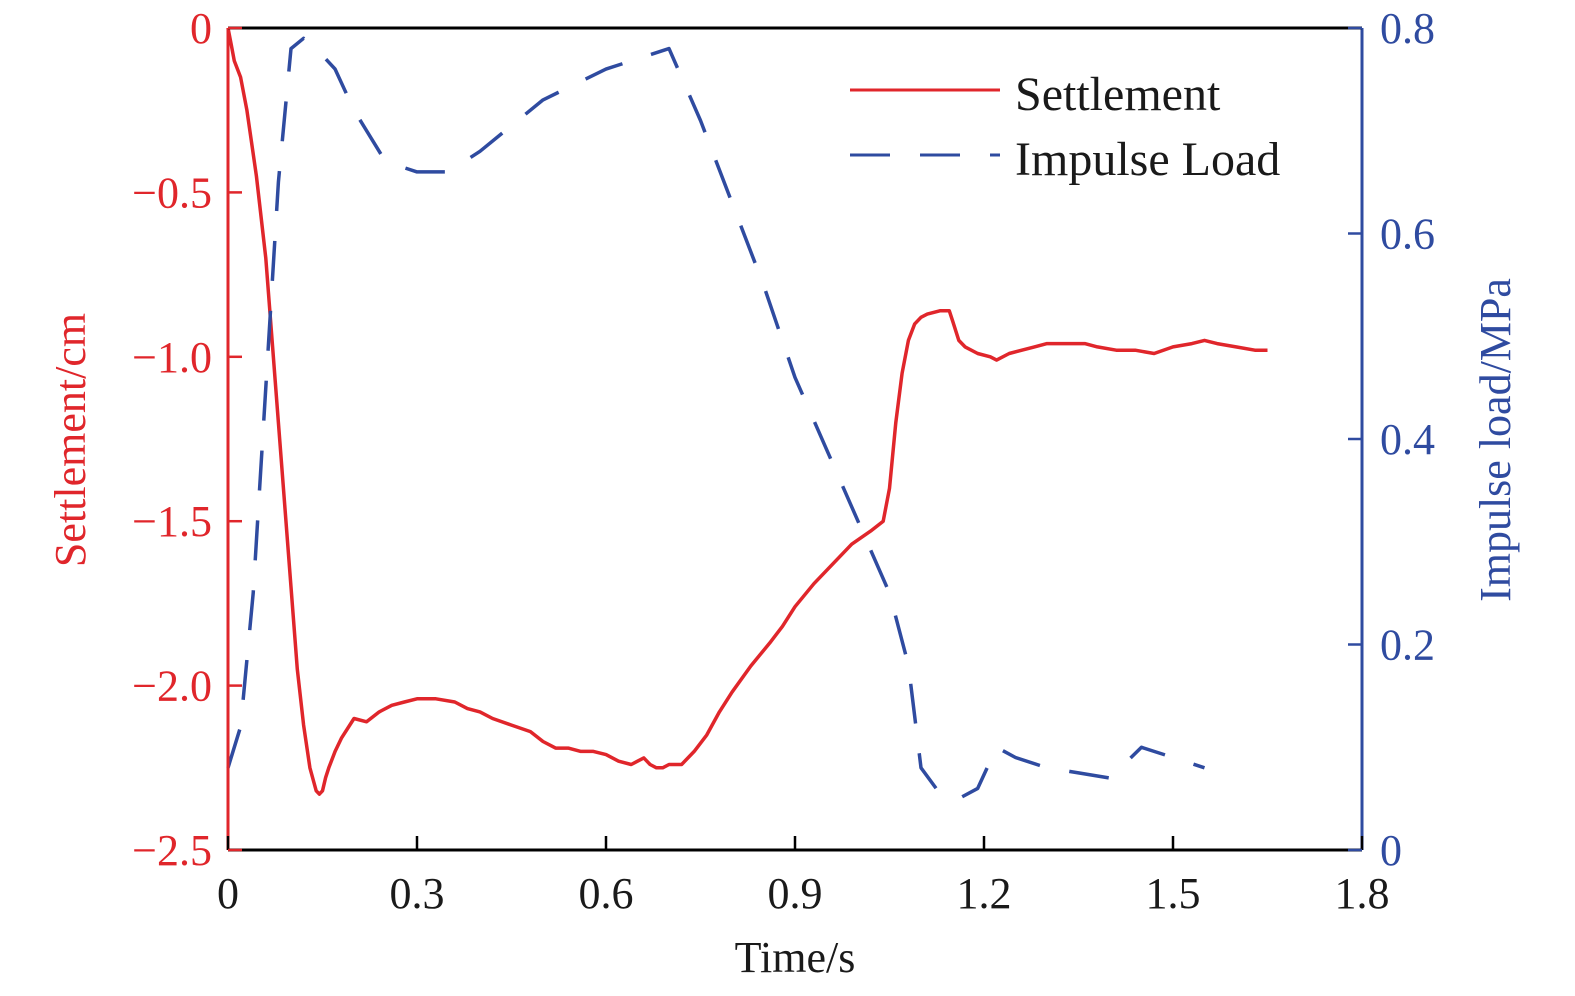 This screenshot has height=996, width=1575. I want to click on y-right-tick-label: 0, so click(1391, 850).